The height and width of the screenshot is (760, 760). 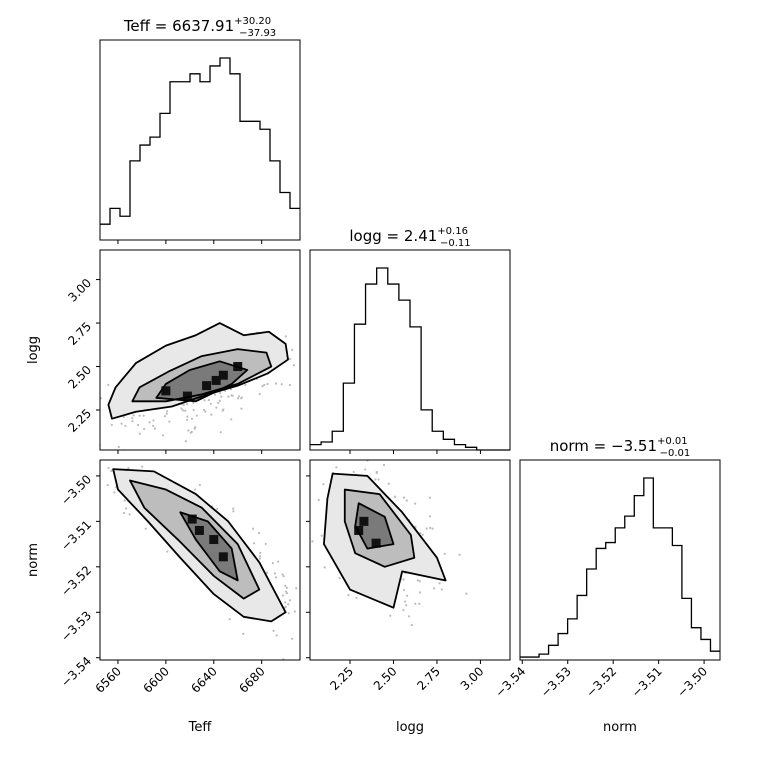 I want to click on panel-teff-vs-logg, so click(x=206, y=358).